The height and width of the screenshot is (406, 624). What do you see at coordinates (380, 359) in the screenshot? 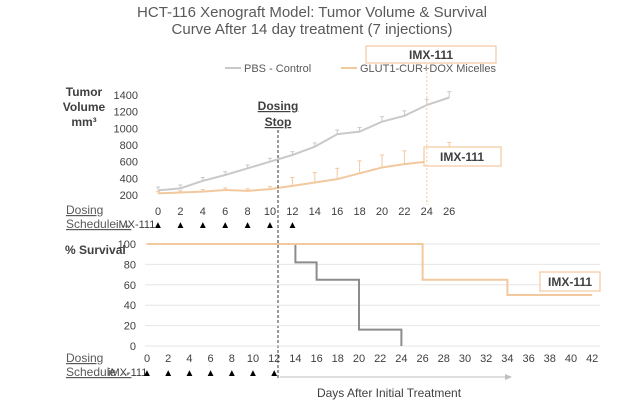
I see `survival-xtick-label: 22` at bounding box center [380, 359].